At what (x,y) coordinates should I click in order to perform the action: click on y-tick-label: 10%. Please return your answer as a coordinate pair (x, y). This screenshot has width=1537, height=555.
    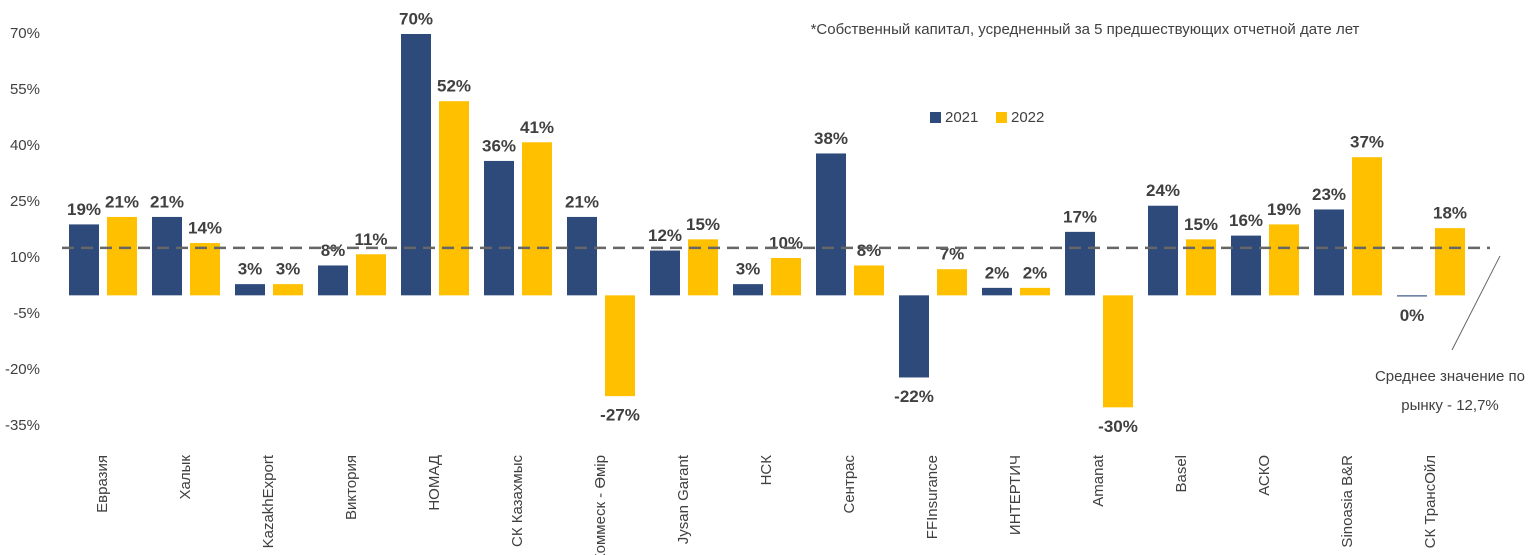
    Looking at the image, I should click on (25, 257).